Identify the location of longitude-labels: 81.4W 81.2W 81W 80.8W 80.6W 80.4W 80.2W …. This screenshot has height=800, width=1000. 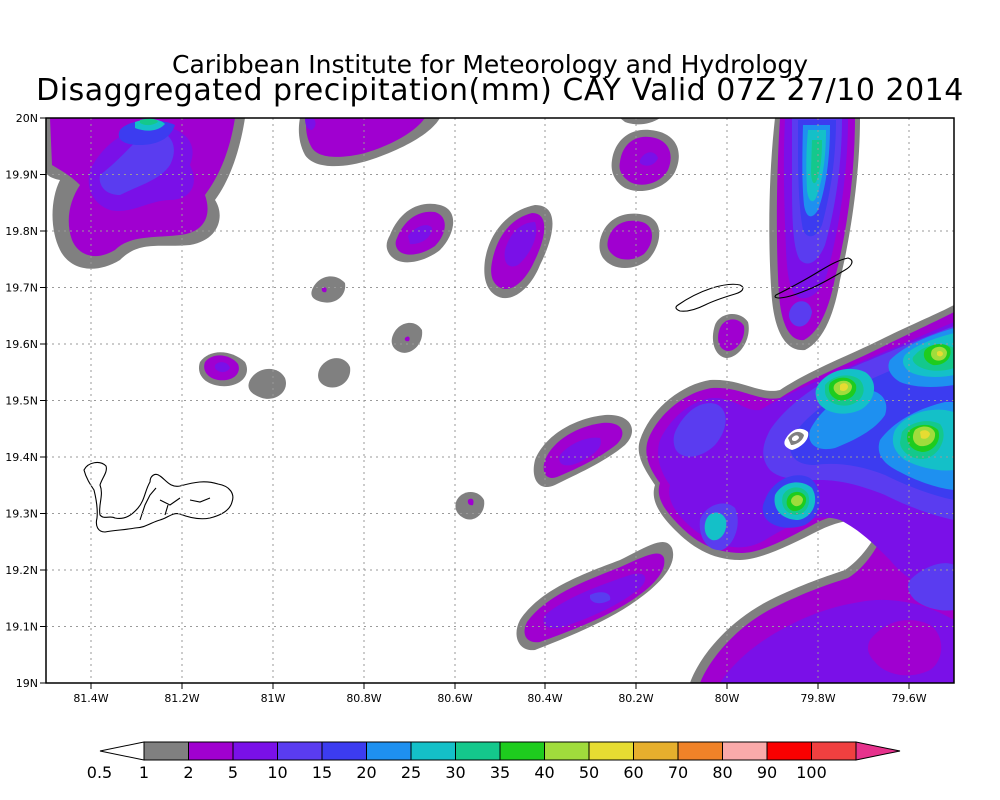
(499, 698).